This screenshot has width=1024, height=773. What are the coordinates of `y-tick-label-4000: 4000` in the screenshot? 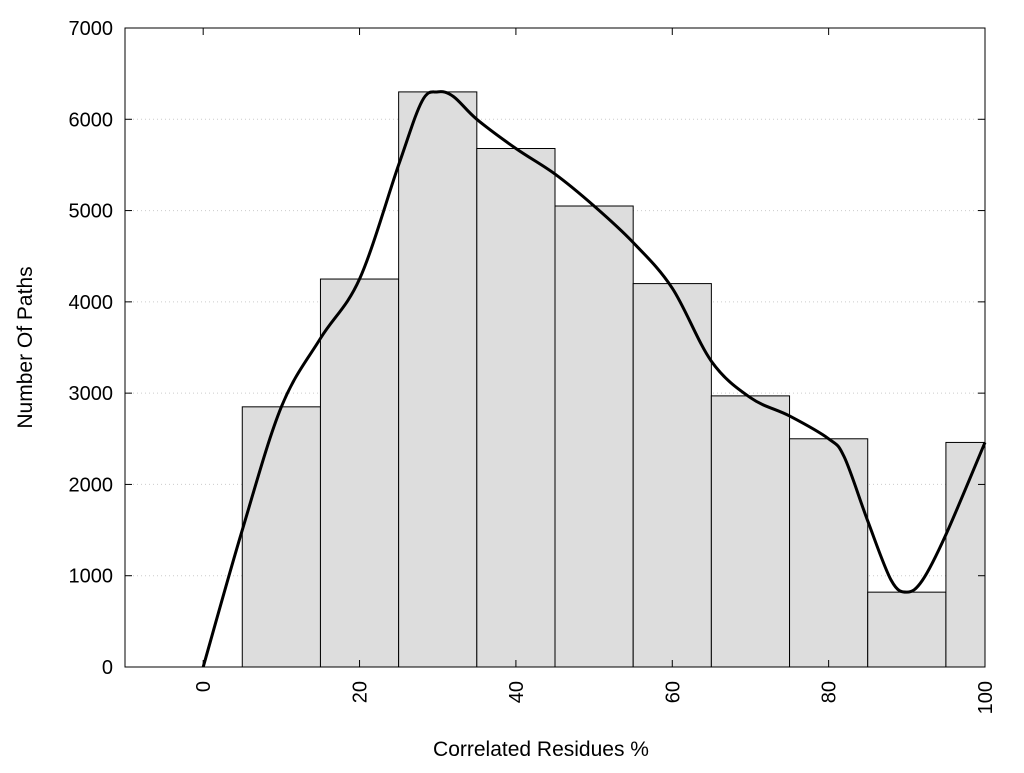 It's located at (91, 303).